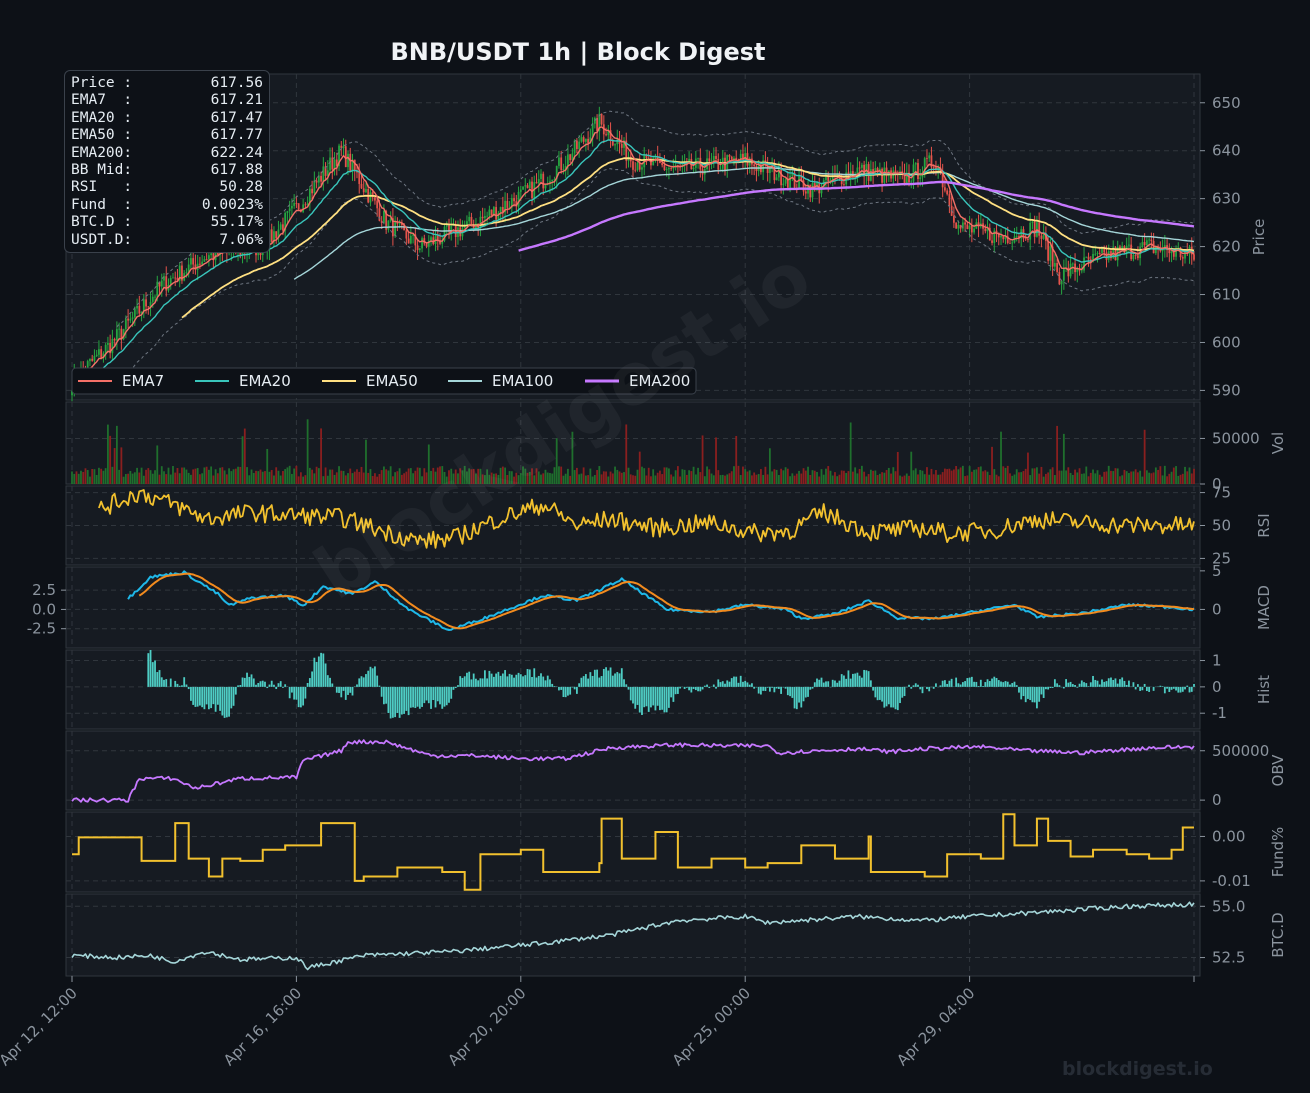 The height and width of the screenshot is (1093, 1310). Describe the element at coordinates (236, 152) in the screenshot. I see `info-value: 622.24` at that location.